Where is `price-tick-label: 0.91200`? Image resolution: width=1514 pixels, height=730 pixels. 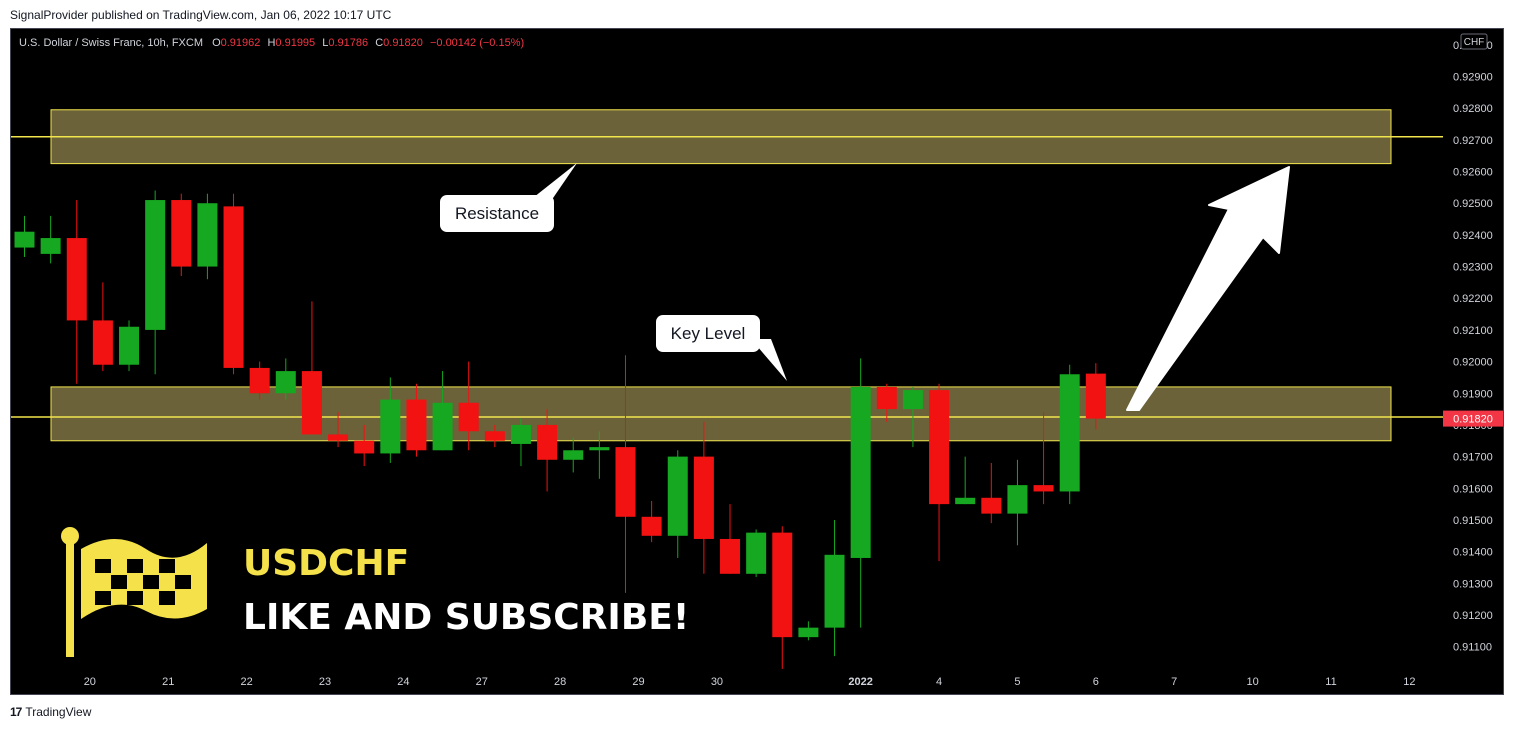 price-tick-label: 0.91200 is located at coordinates (1473, 616).